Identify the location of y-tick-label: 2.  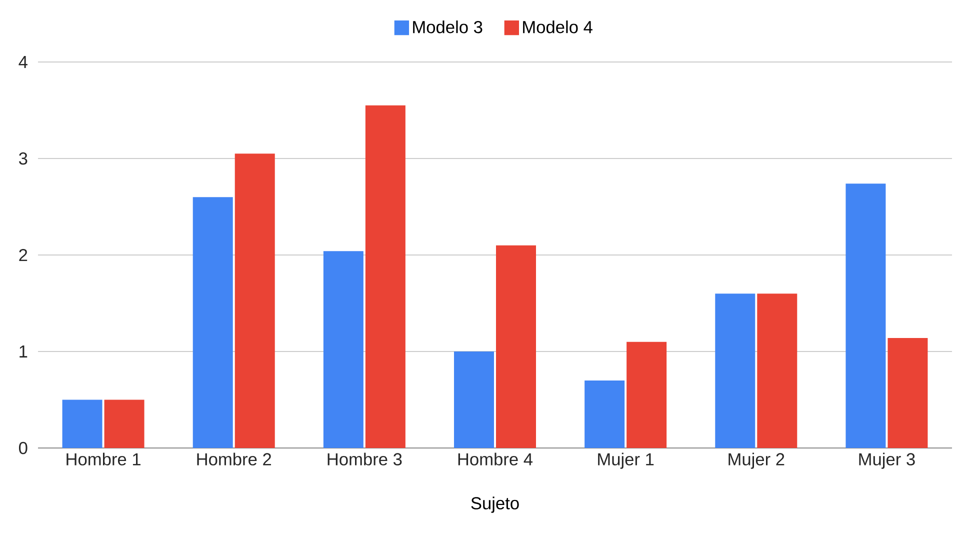
(23, 255).